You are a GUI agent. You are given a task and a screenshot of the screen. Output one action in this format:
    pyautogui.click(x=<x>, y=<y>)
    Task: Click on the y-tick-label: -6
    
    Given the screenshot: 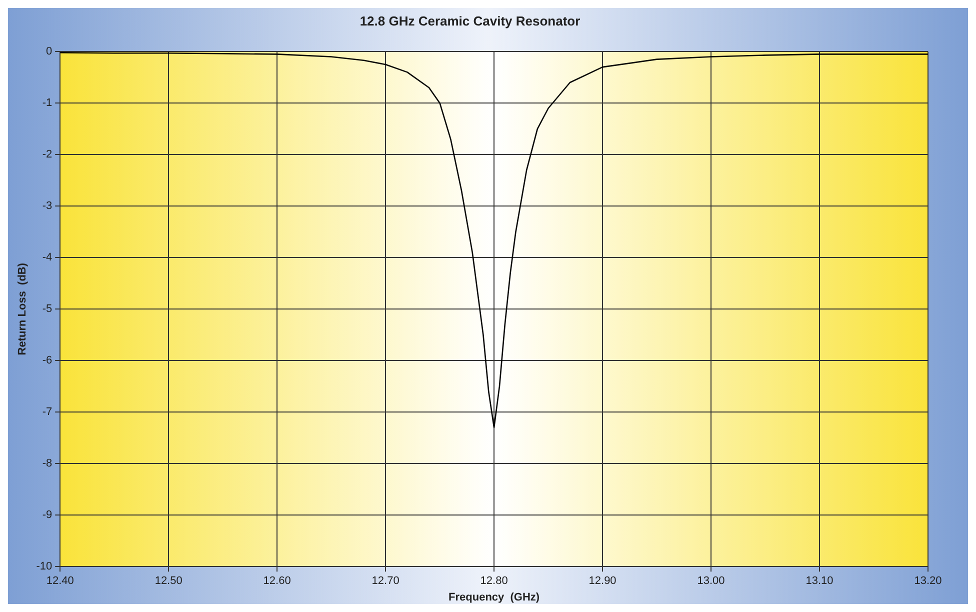 What is the action you would take?
    pyautogui.click(x=47, y=360)
    